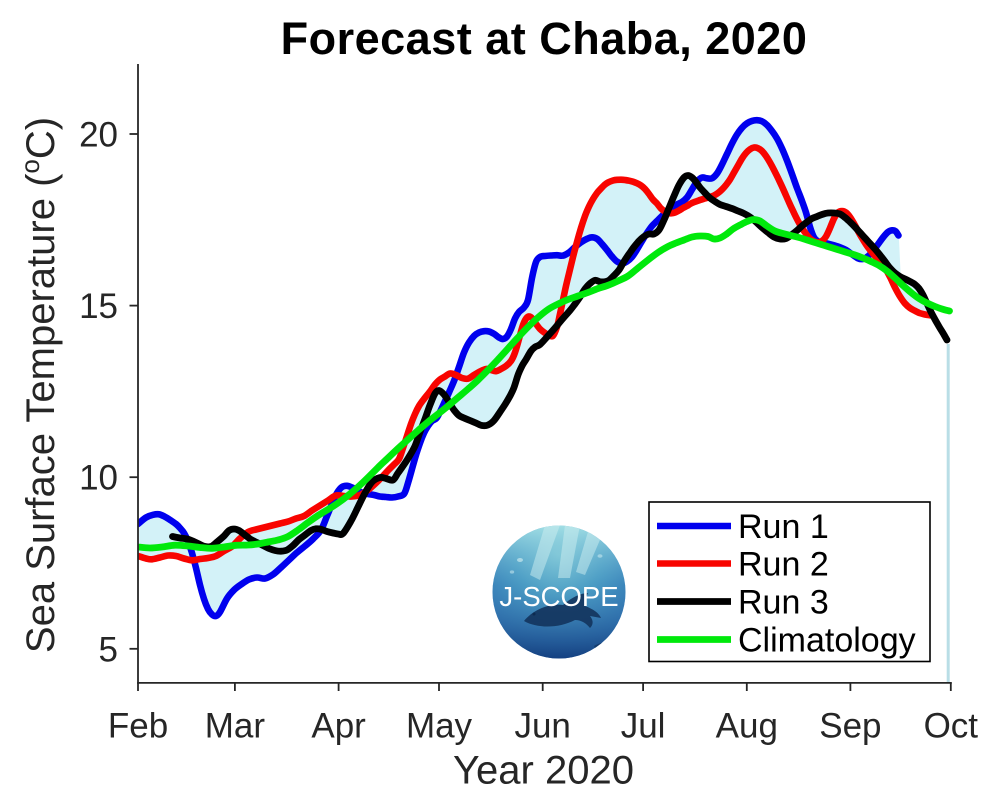  Describe the element at coordinates (558, 596) in the screenshot. I see `svg-text: J-SCOPE` at that location.